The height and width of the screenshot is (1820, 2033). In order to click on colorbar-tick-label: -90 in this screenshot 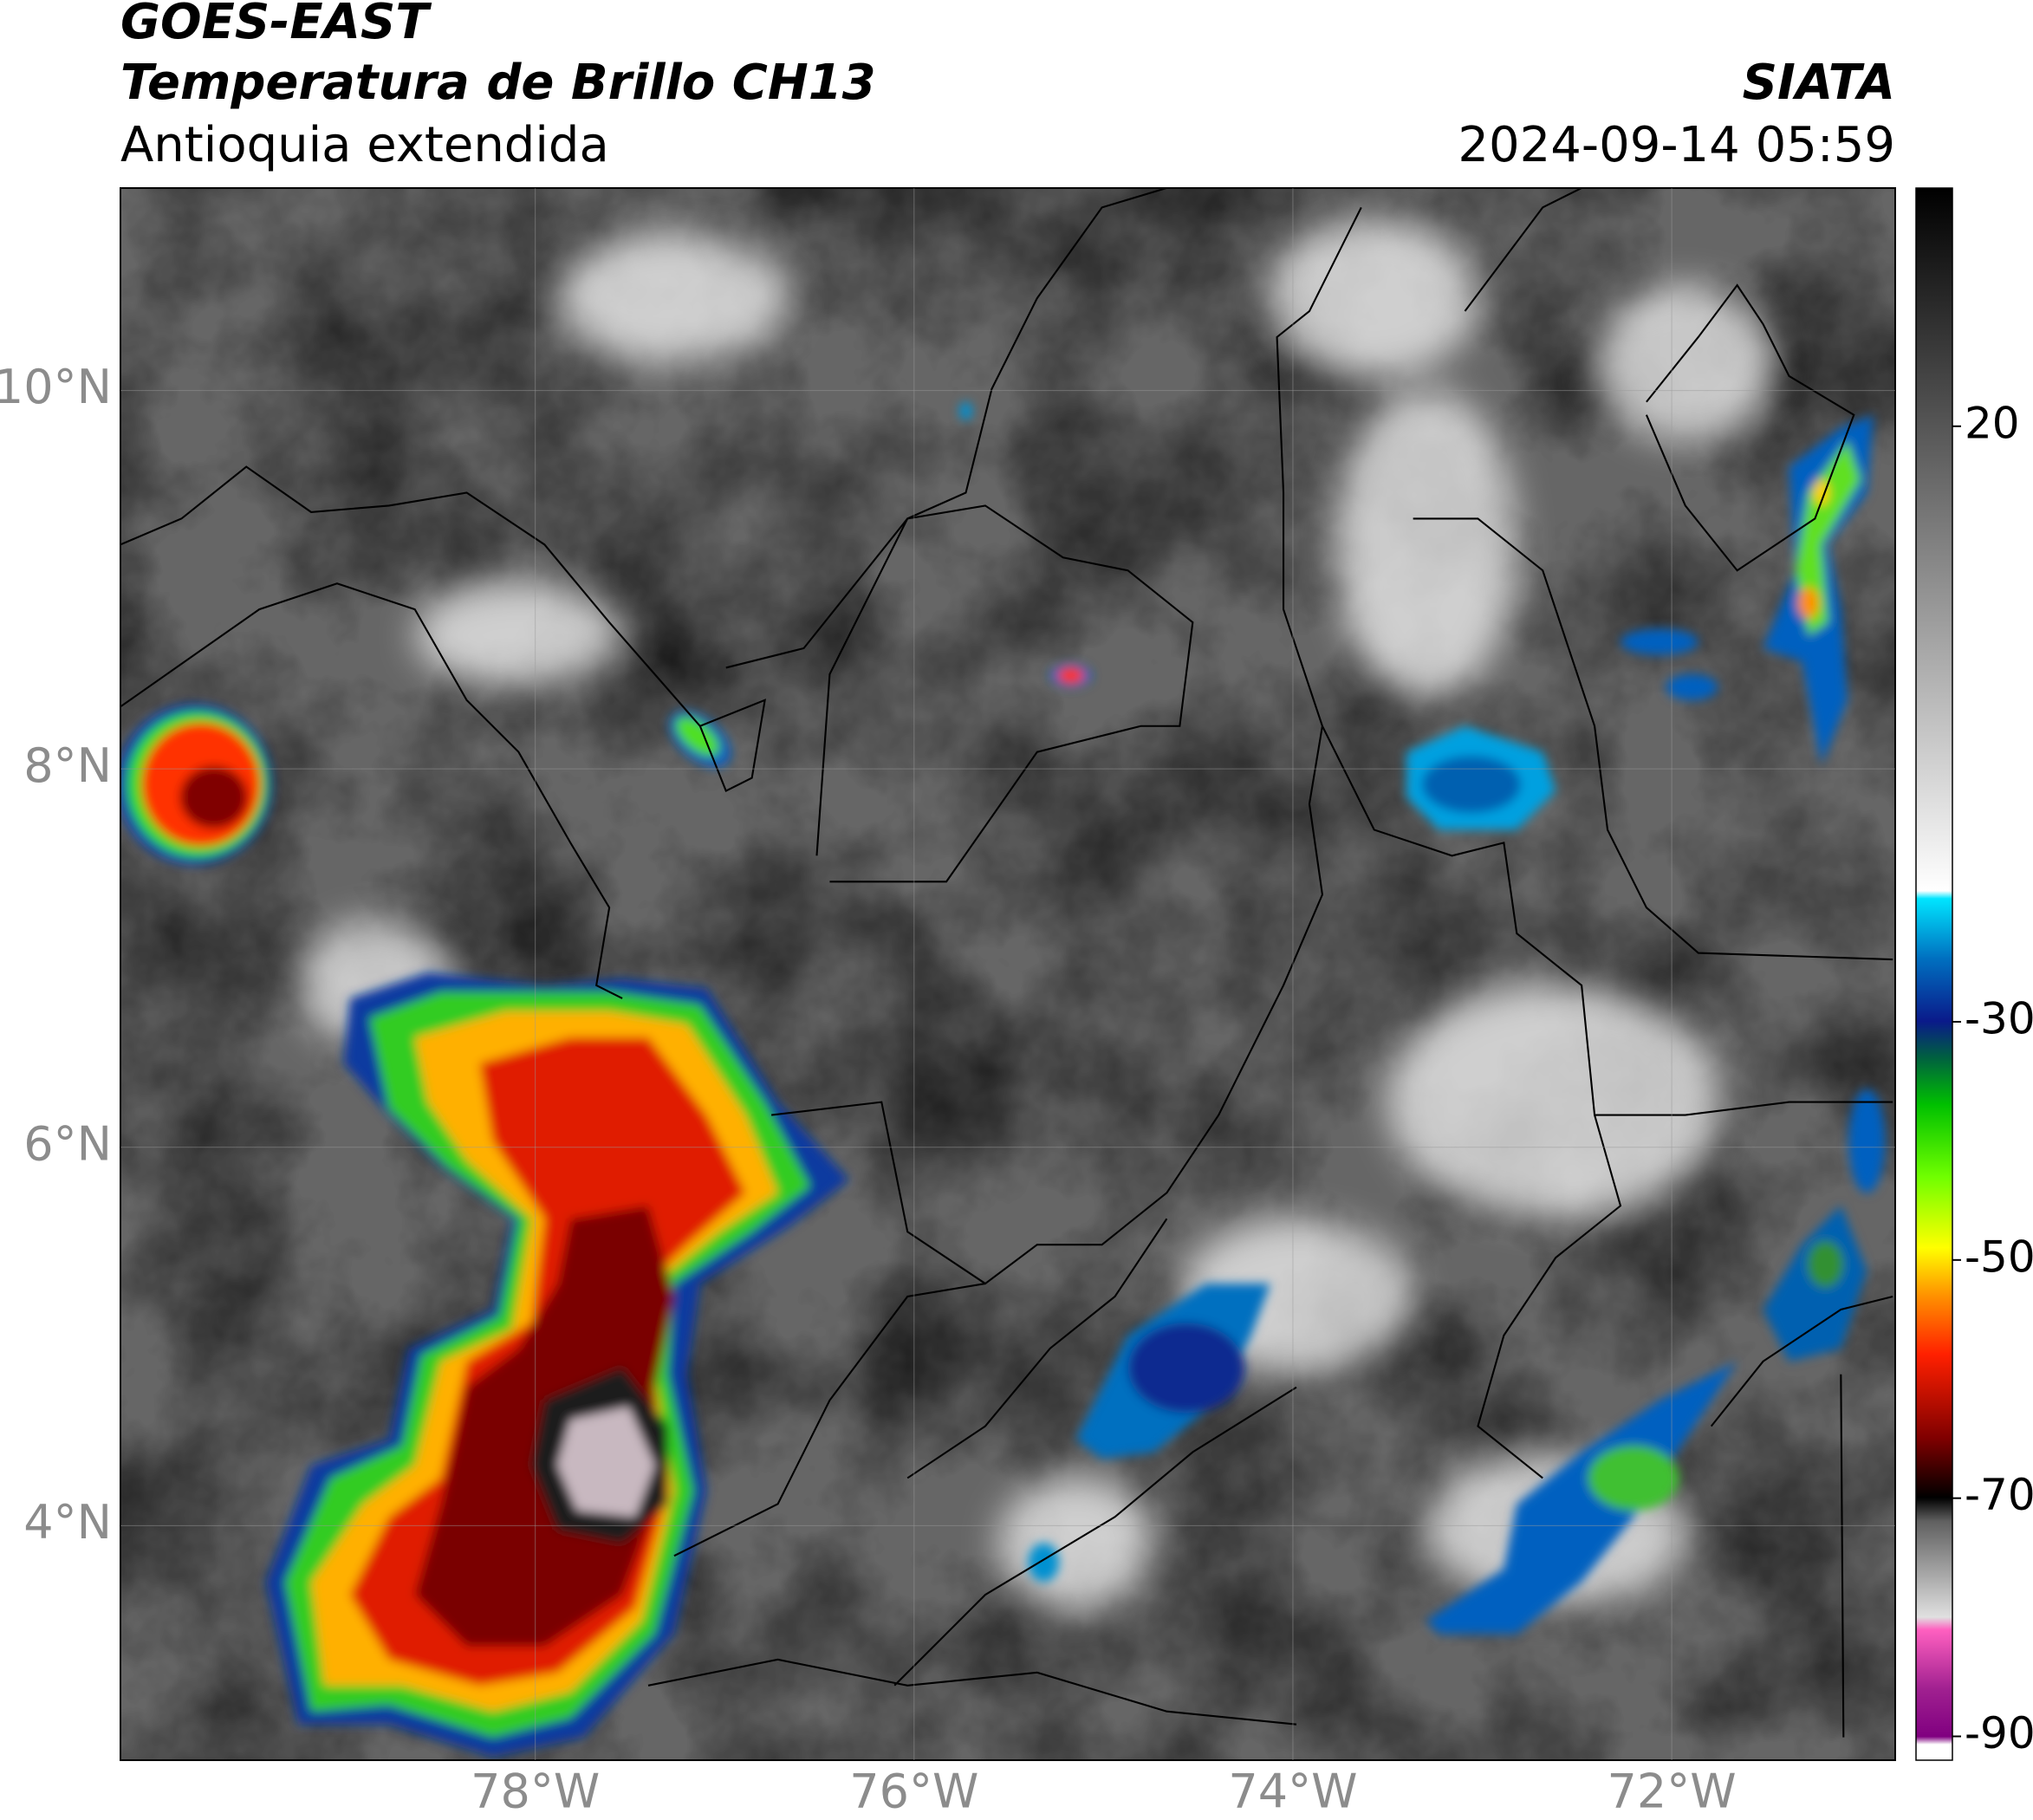, I will do `click(1999, 1733)`.